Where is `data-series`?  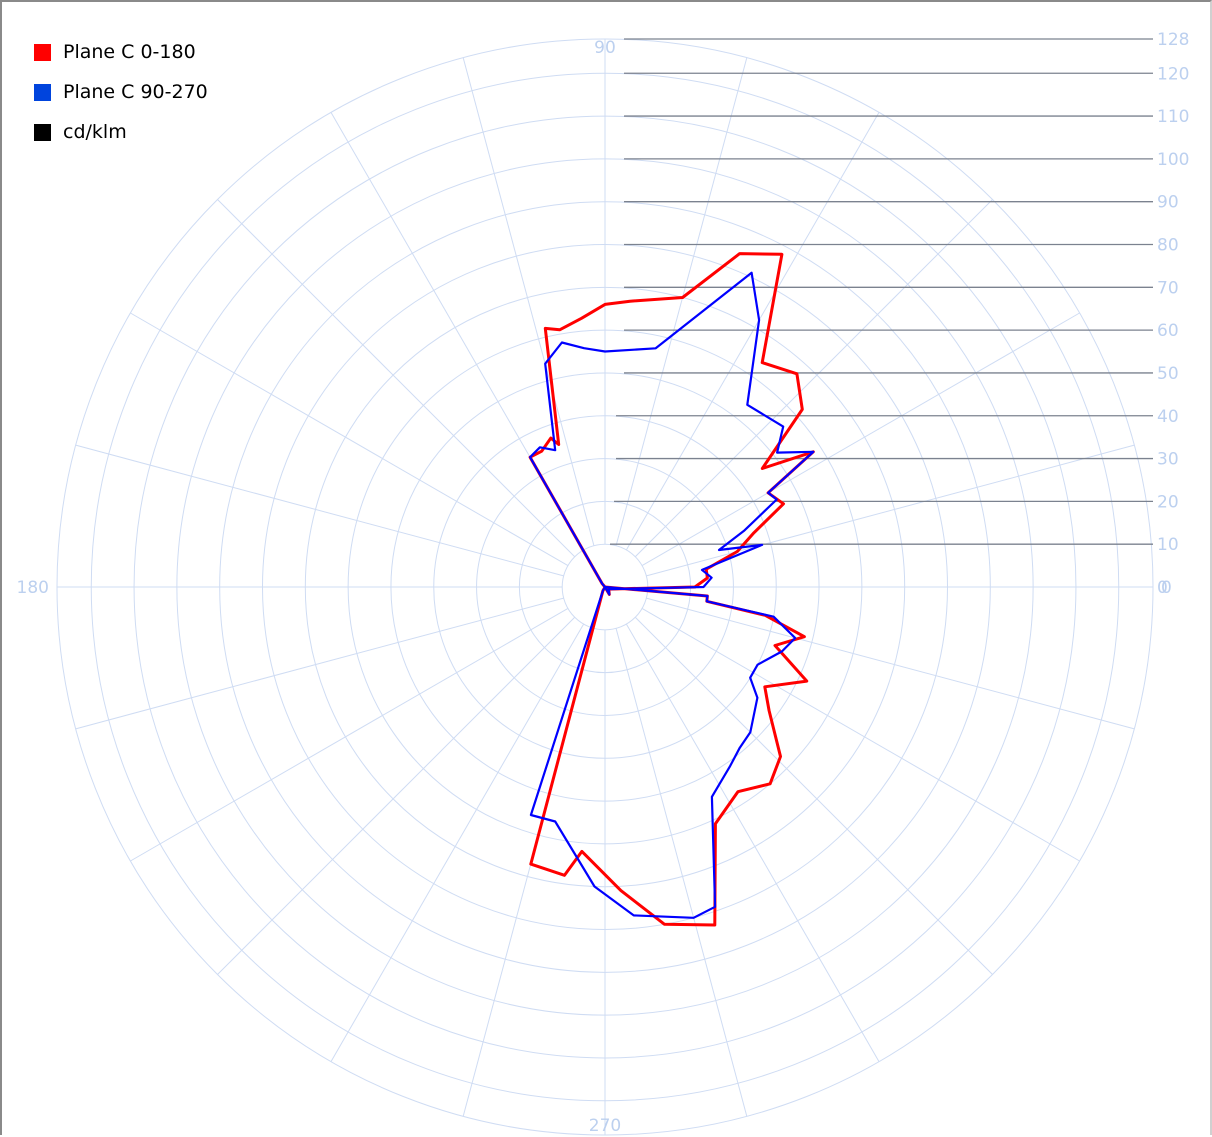 data-series is located at coordinates (671, 589).